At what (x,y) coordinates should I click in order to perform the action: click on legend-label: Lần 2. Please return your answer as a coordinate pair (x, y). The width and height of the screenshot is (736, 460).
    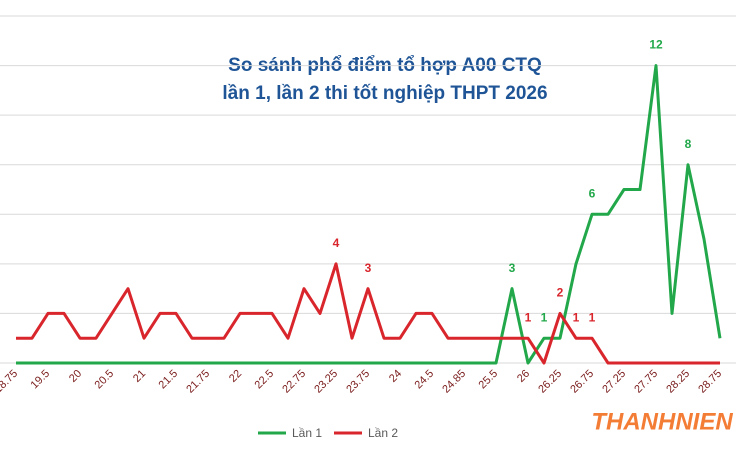
    Looking at the image, I should click on (383, 433).